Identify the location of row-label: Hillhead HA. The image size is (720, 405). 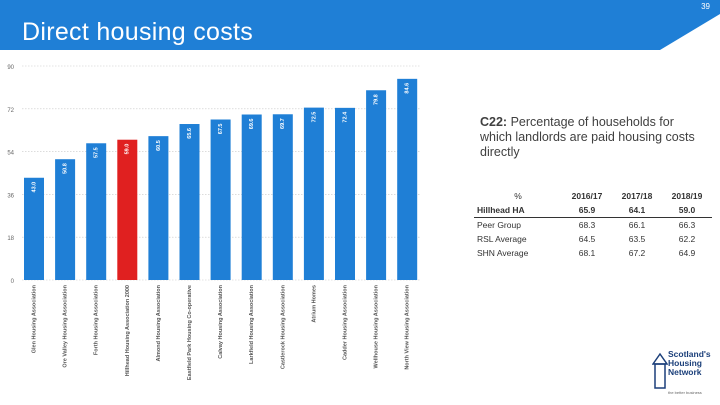
(501, 210).